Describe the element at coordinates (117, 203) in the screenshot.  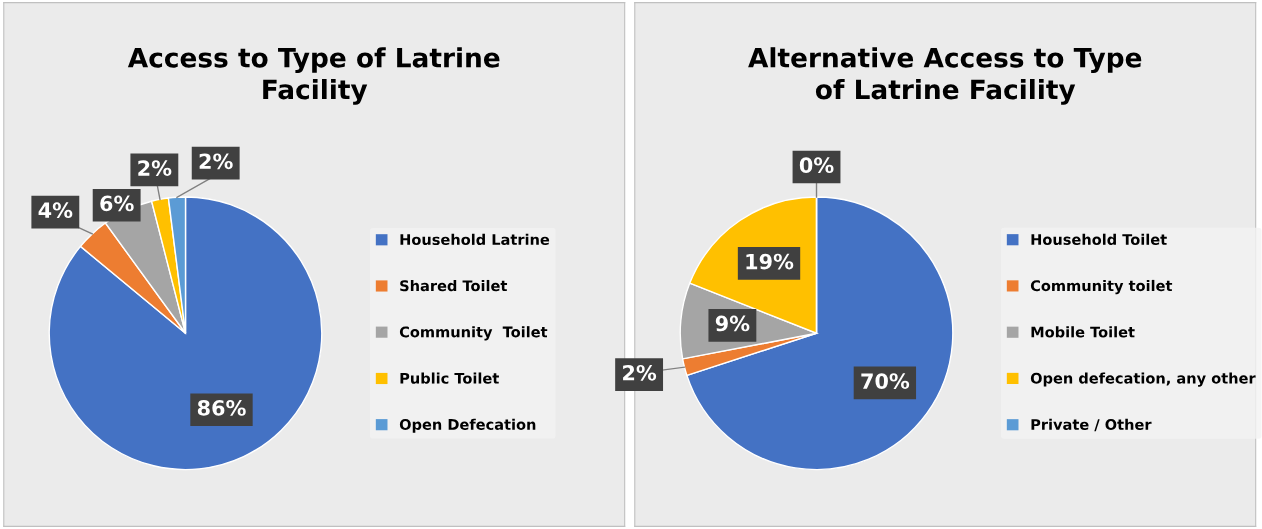
I see `data-label: 6%` at that location.